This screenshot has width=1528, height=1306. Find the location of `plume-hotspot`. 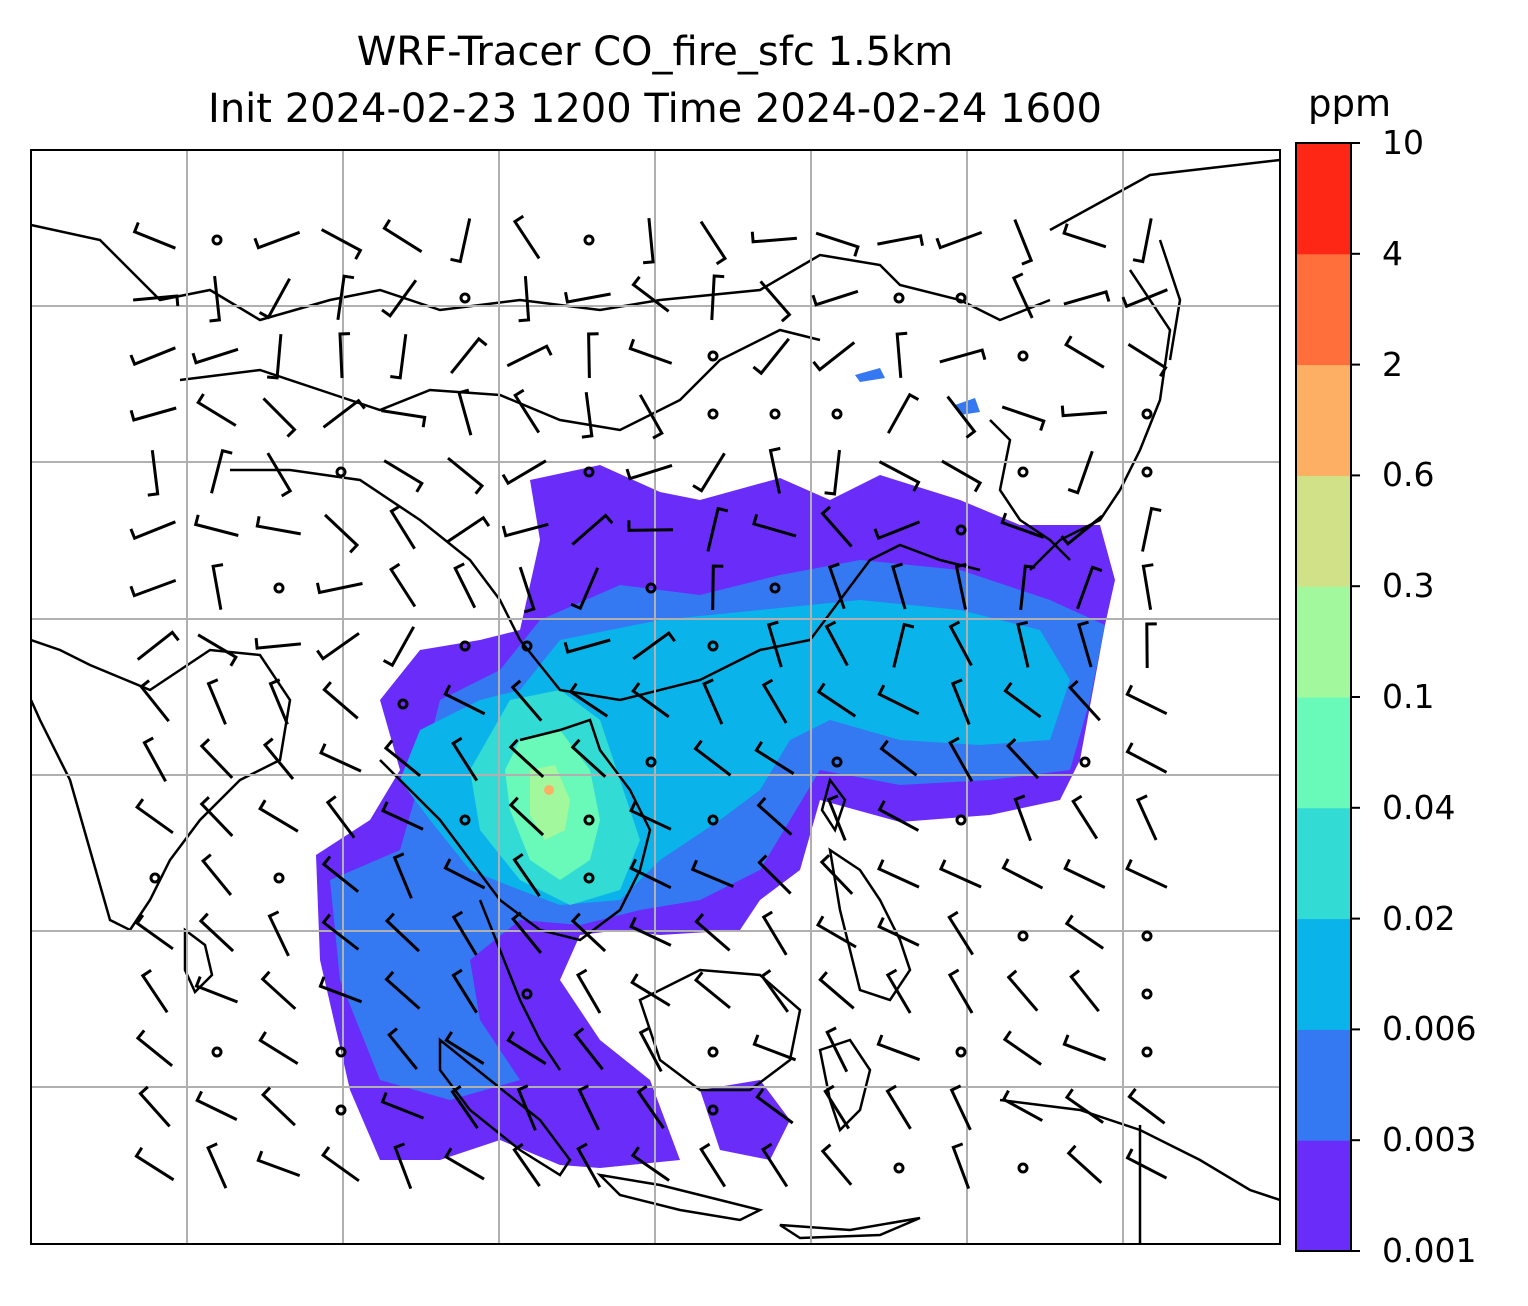

plume-hotspot is located at coordinates (549, 790).